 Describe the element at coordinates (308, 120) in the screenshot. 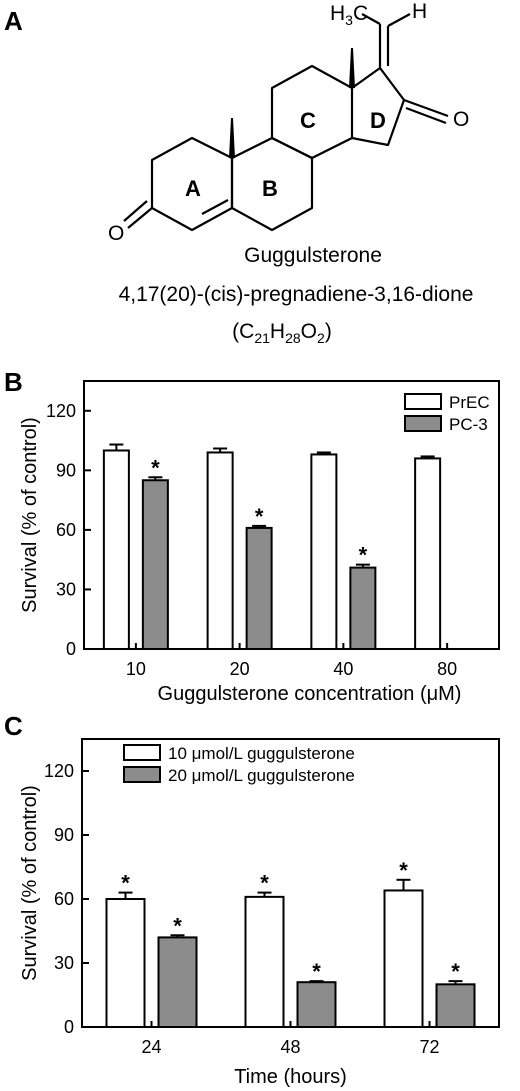

I see `ring-label-c: C` at that location.